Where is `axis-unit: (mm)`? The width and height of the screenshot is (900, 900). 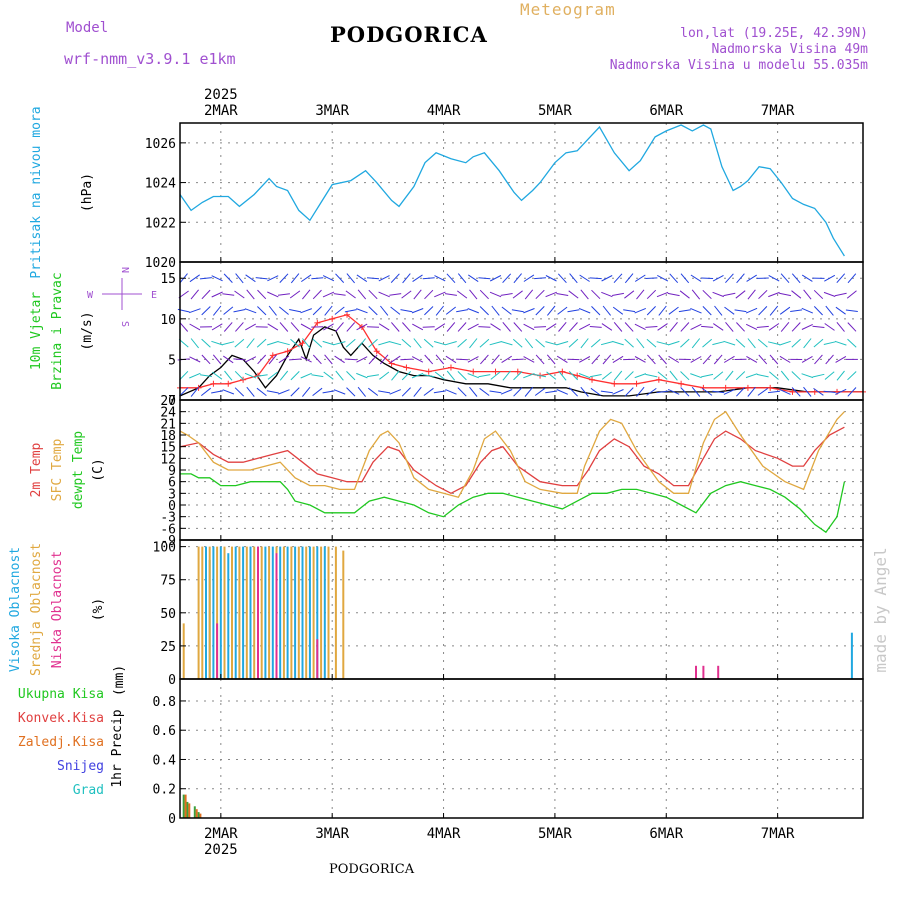 axis-unit: (mm) is located at coordinates (119, 680).